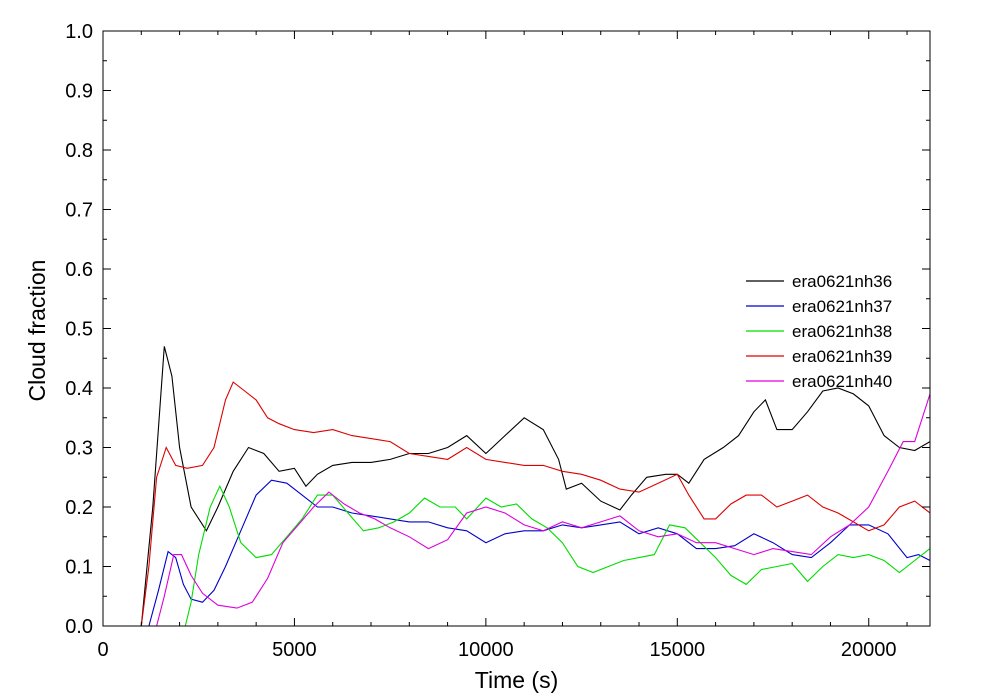  I want to click on legend-label: era0621nh39, so click(842, 356).